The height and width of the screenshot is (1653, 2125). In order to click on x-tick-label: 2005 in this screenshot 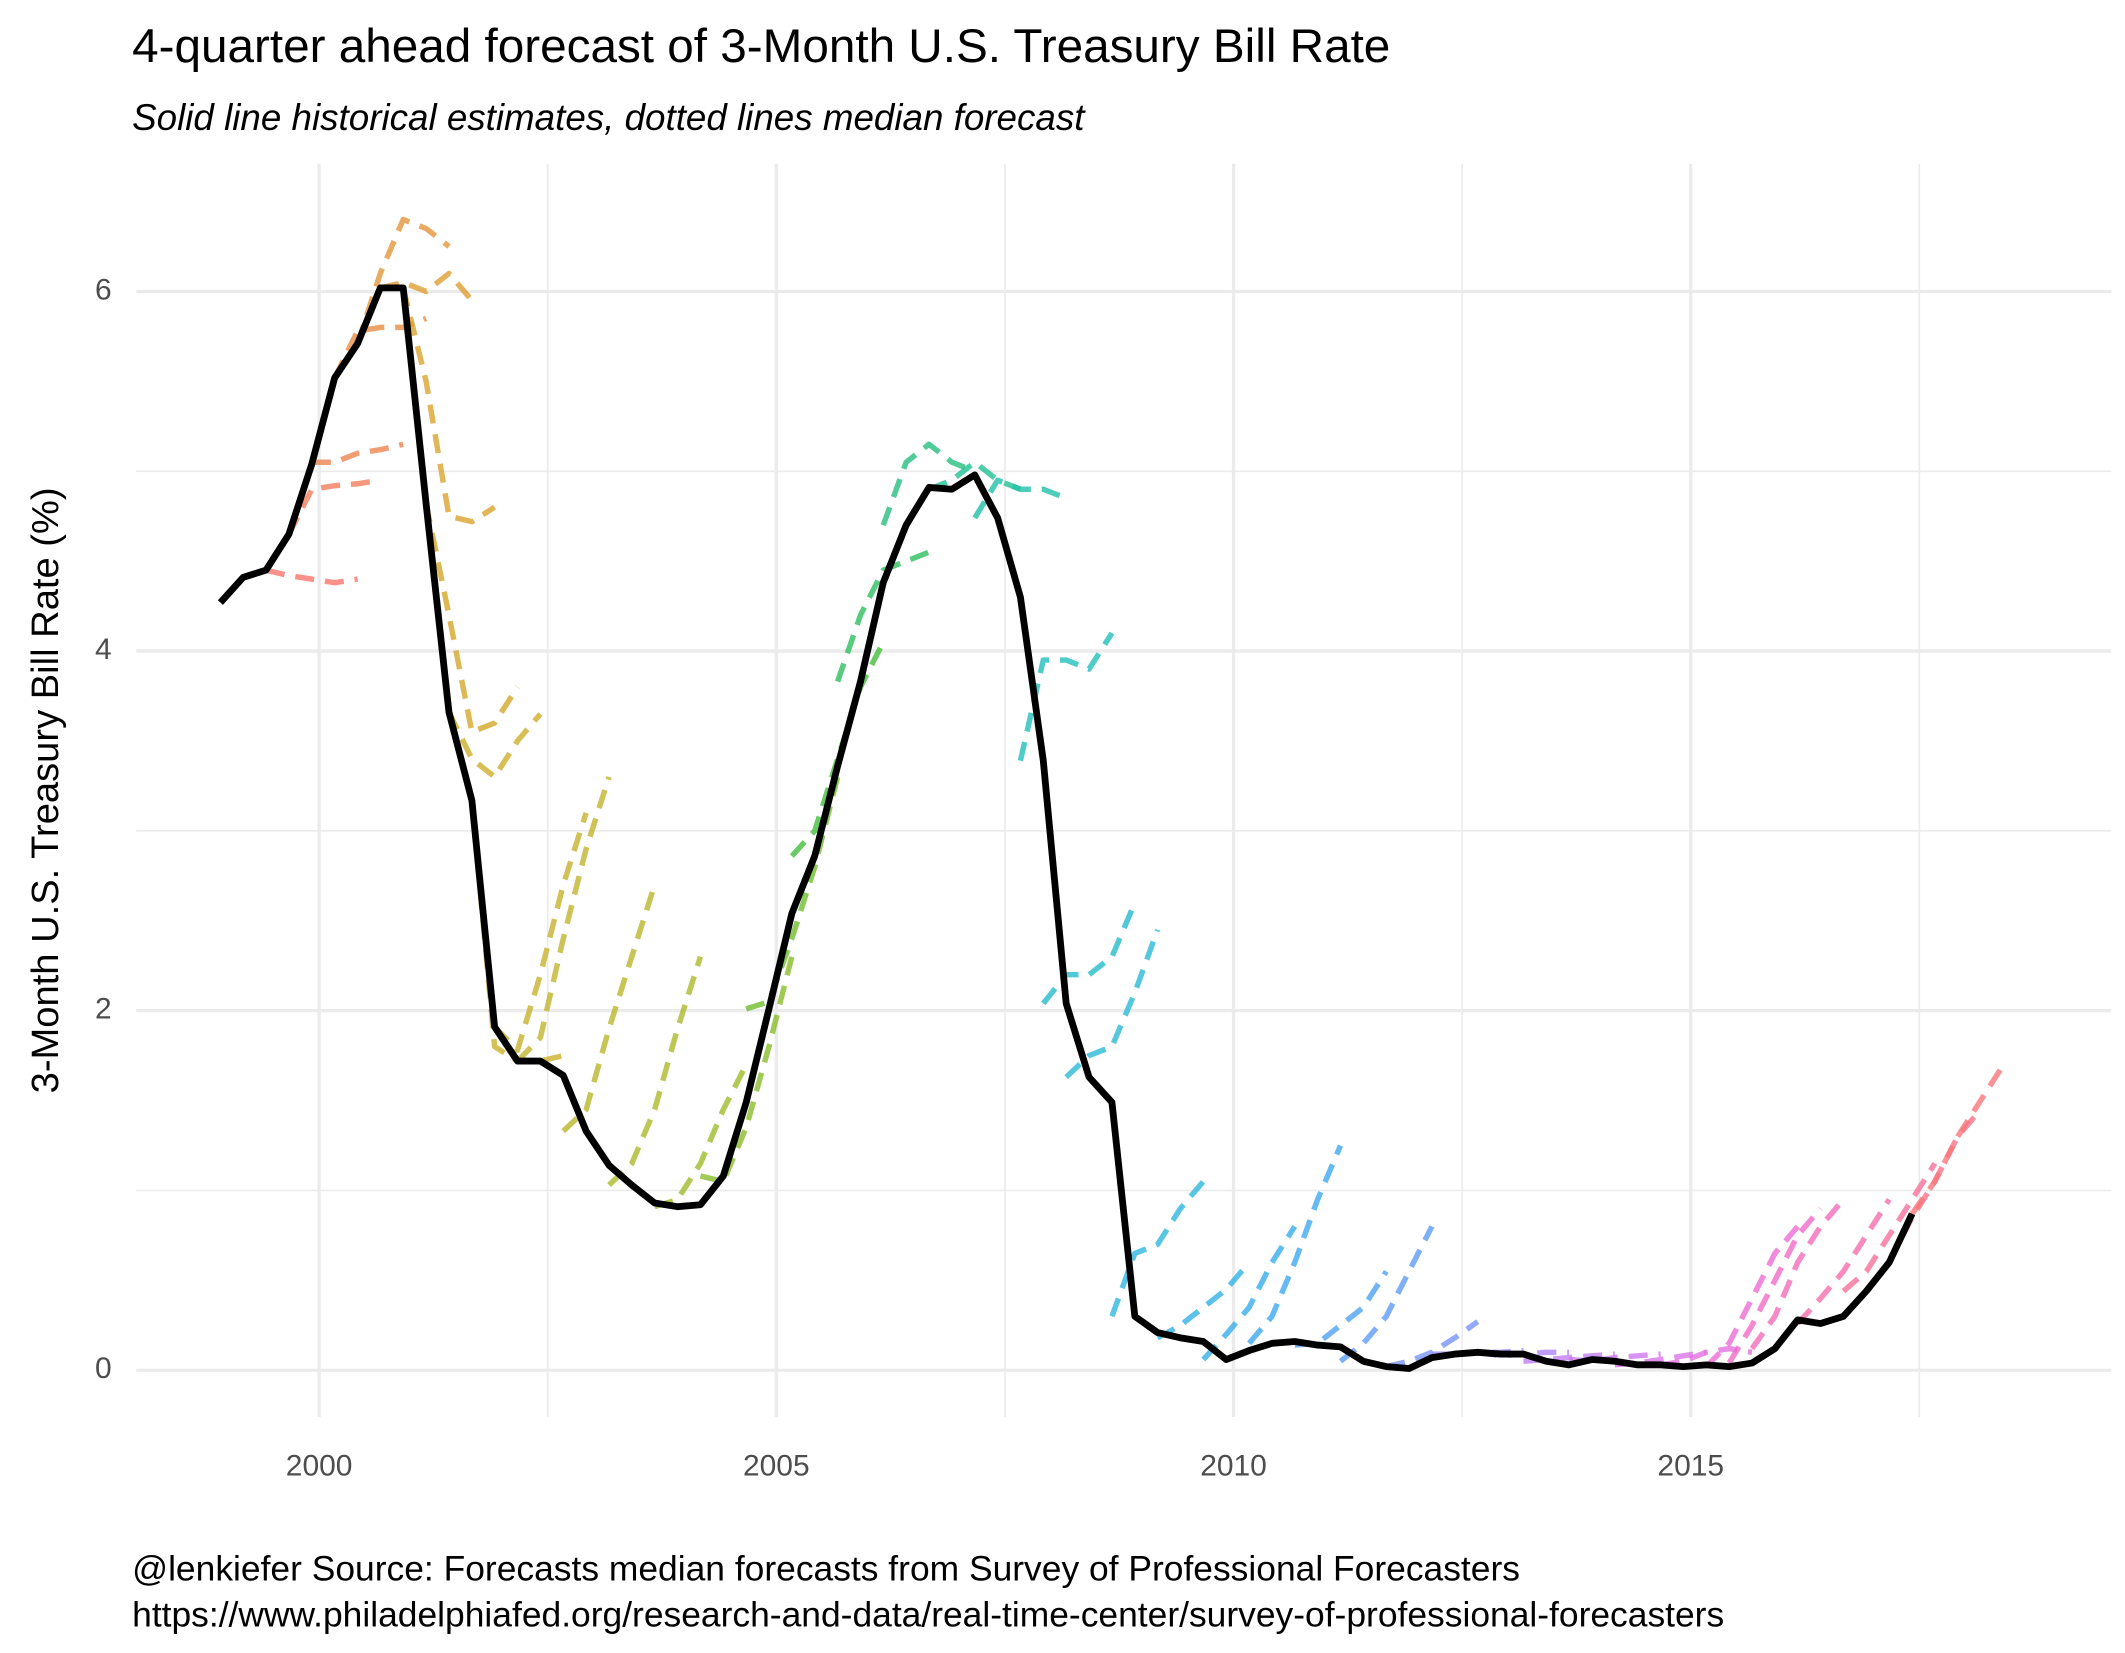, I will do `click(776, 1465)`.